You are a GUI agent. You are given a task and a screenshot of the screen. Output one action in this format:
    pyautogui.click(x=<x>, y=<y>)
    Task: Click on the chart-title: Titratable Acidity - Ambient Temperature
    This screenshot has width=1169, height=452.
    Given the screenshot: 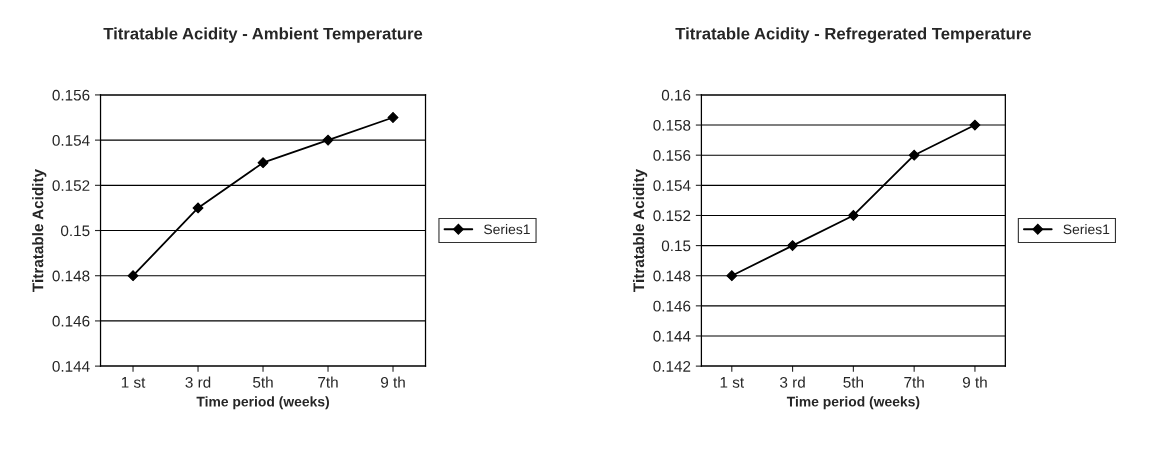 What is the action you would take?
    pyautogui.click(x=263, y=35)
    